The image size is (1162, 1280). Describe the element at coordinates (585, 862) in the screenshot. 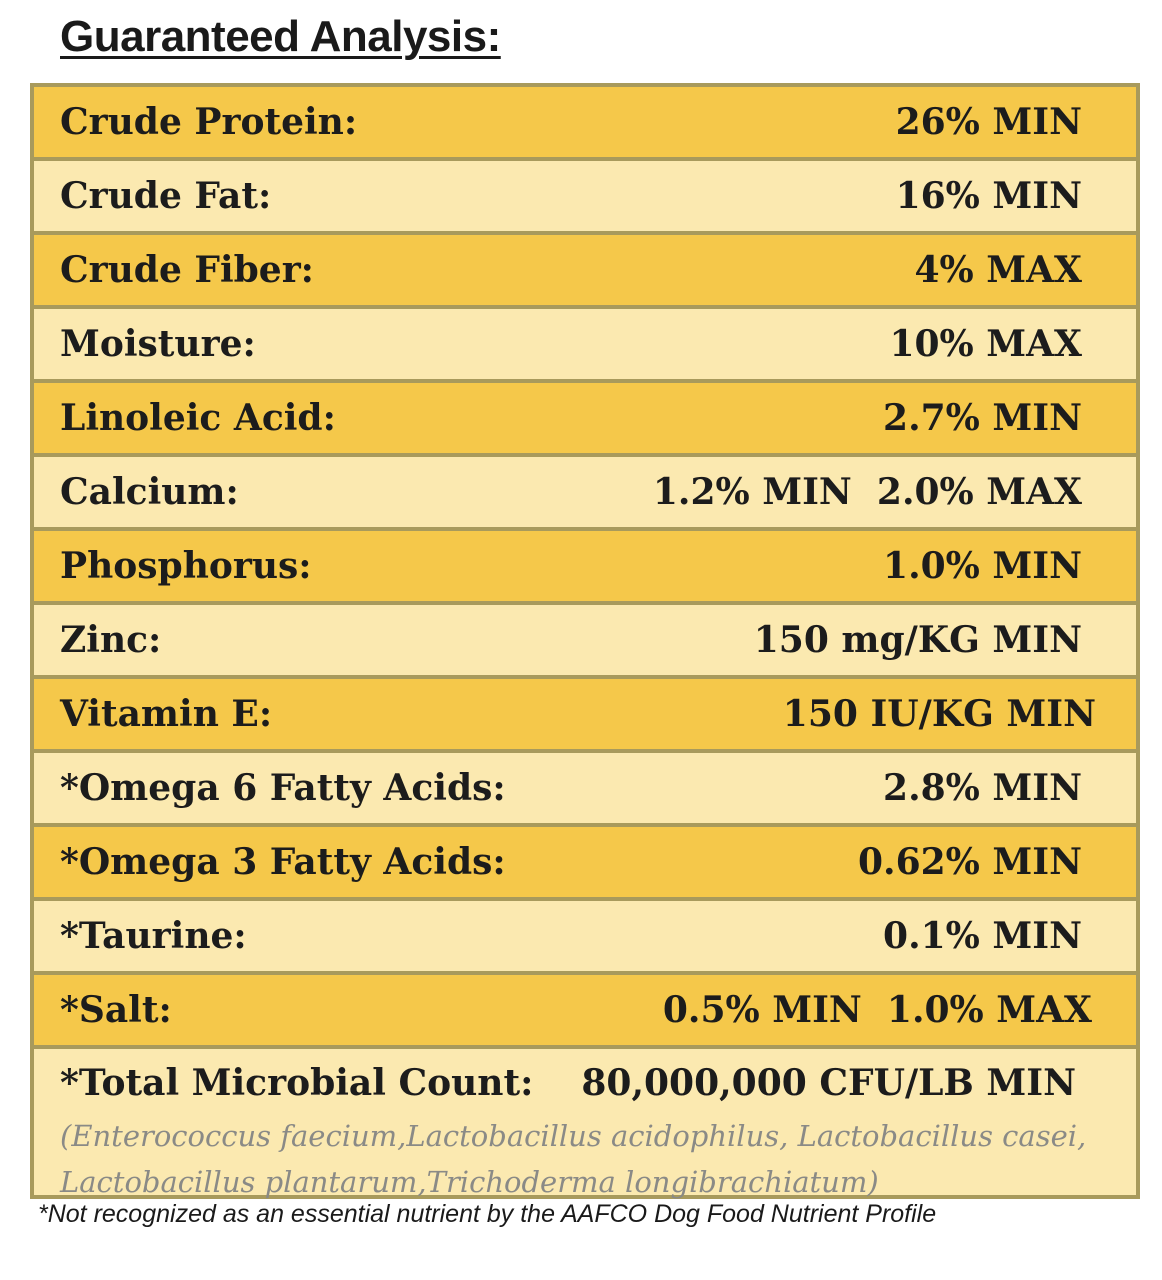

I see `table-row: *Omega 3 Fatty Acids: 0.62% MIN` at that location.